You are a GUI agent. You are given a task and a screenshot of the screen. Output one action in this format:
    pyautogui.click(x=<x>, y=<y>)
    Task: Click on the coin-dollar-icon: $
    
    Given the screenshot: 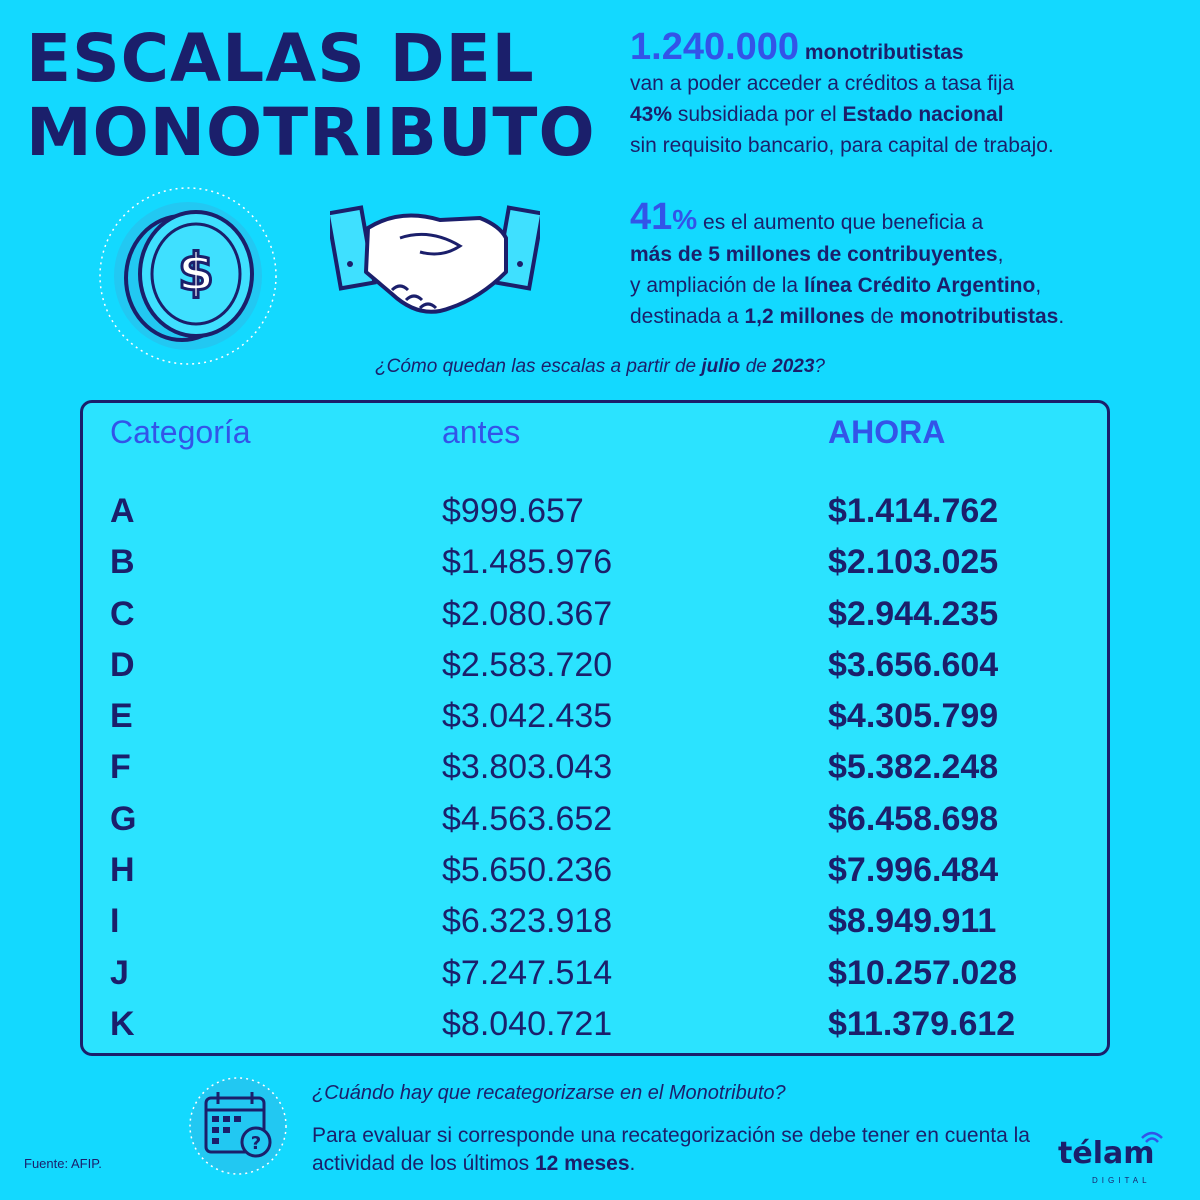 What is the action you would take?
    pyautogui.click(x=188, y=276)
    